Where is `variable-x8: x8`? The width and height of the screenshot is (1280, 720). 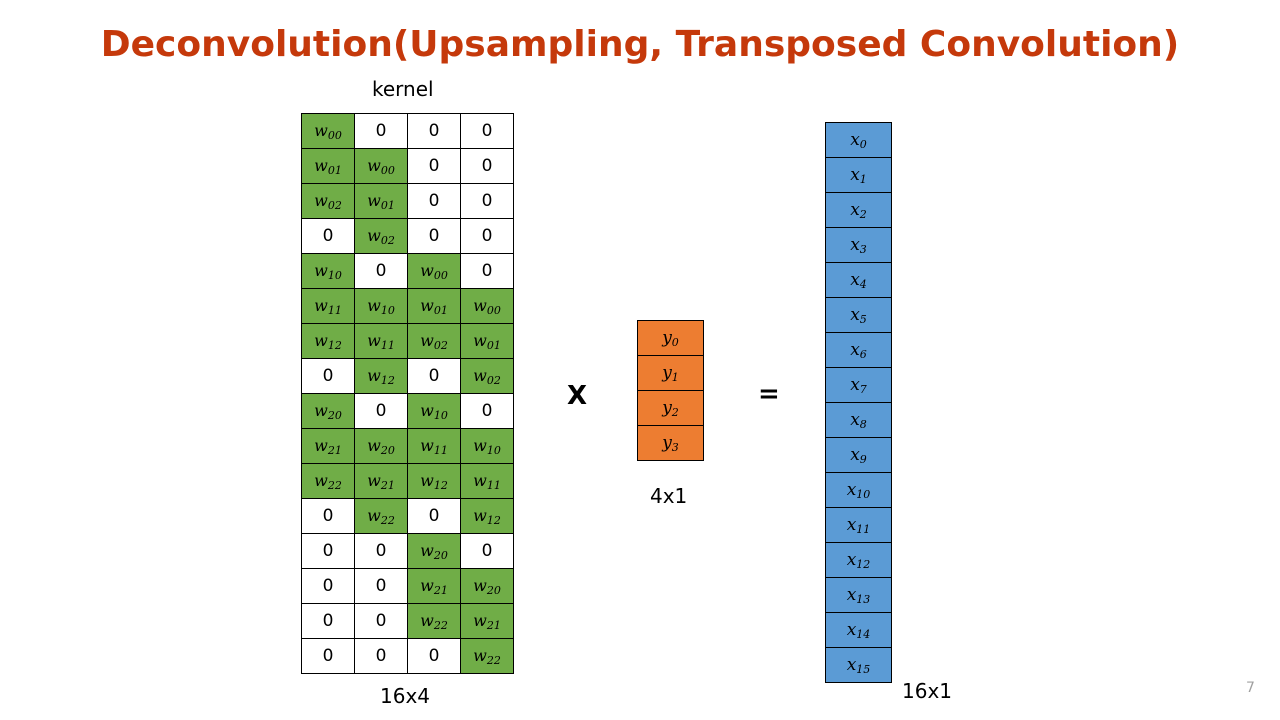
variable-x8: x8 is located at coordinates (858, 420).